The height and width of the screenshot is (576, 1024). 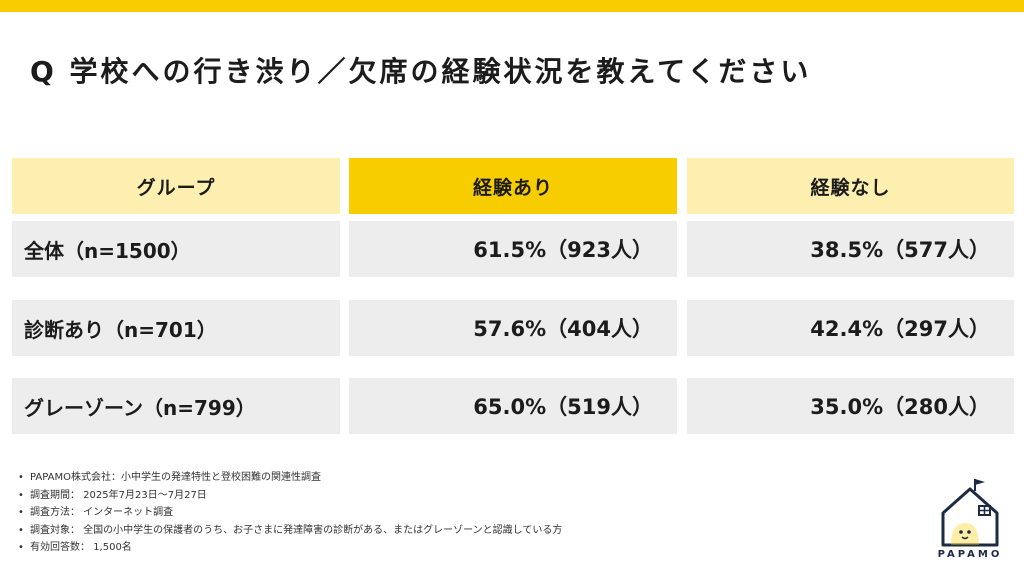 I want to click on note-item: 有効回答数： 1,500名, so click(x=290, y=548).